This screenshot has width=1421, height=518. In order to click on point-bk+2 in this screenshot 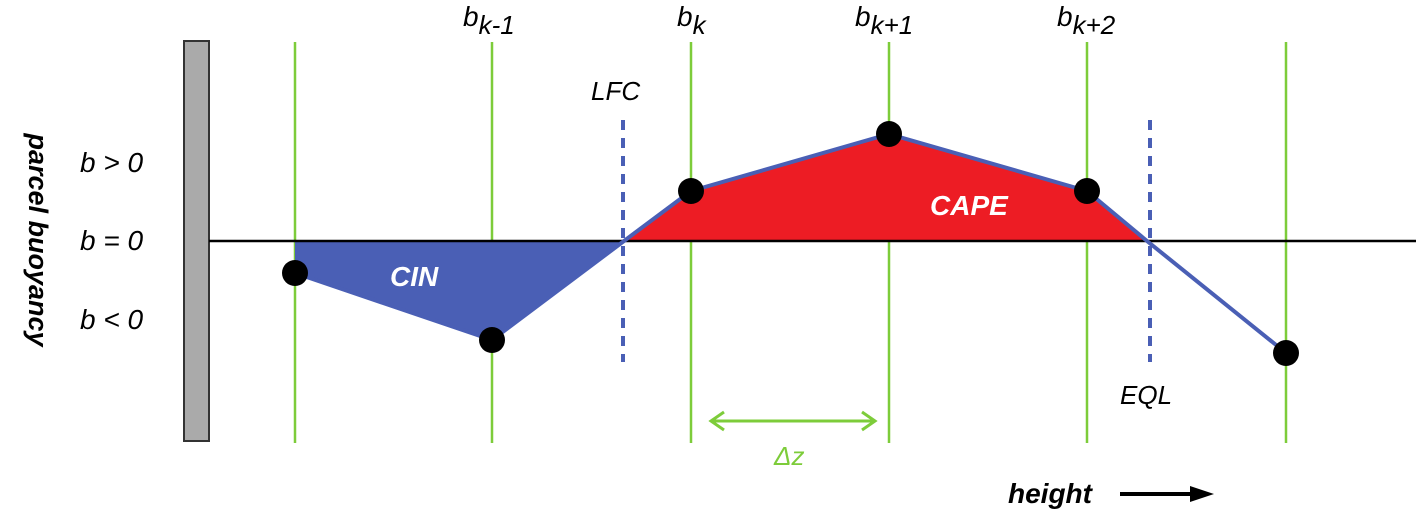, I will do `click(1087, 191)`.